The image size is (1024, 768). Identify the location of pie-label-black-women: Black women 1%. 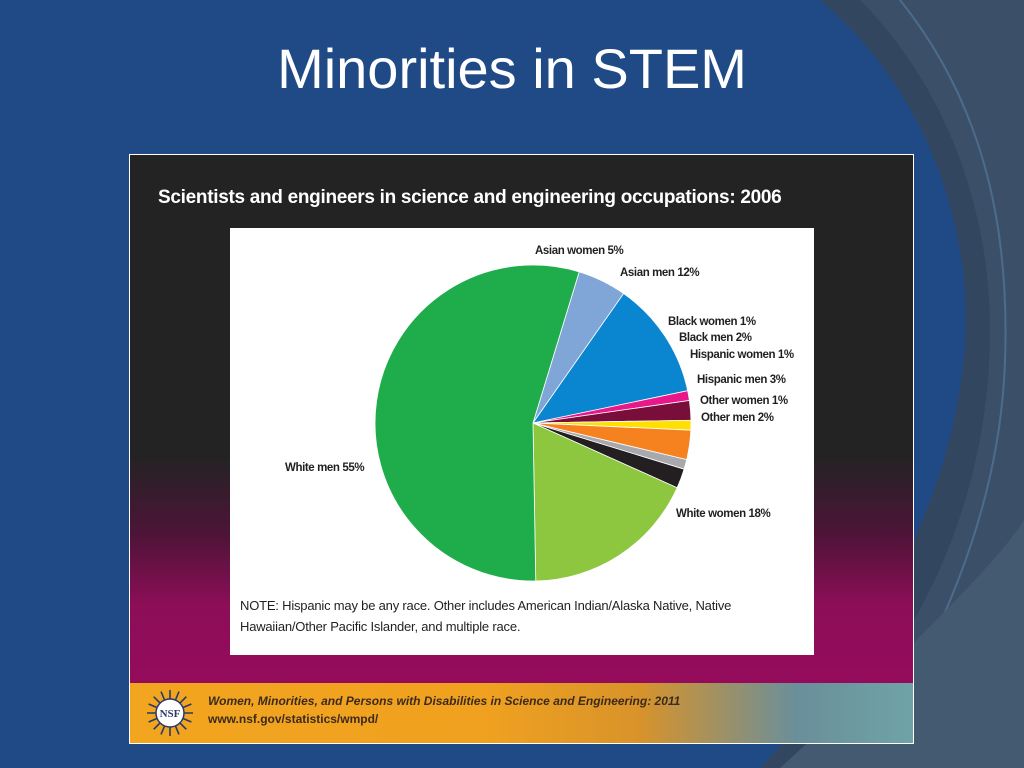
(712, 322).